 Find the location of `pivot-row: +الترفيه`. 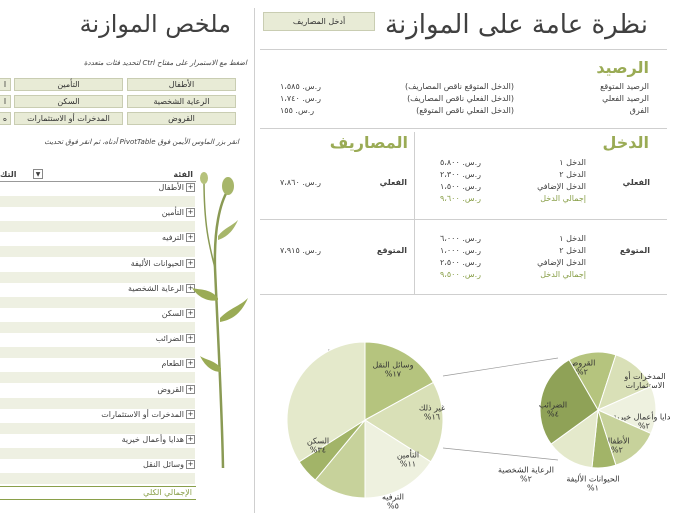

pivot-row: +الترفيه is located at coordinates (97, 245).